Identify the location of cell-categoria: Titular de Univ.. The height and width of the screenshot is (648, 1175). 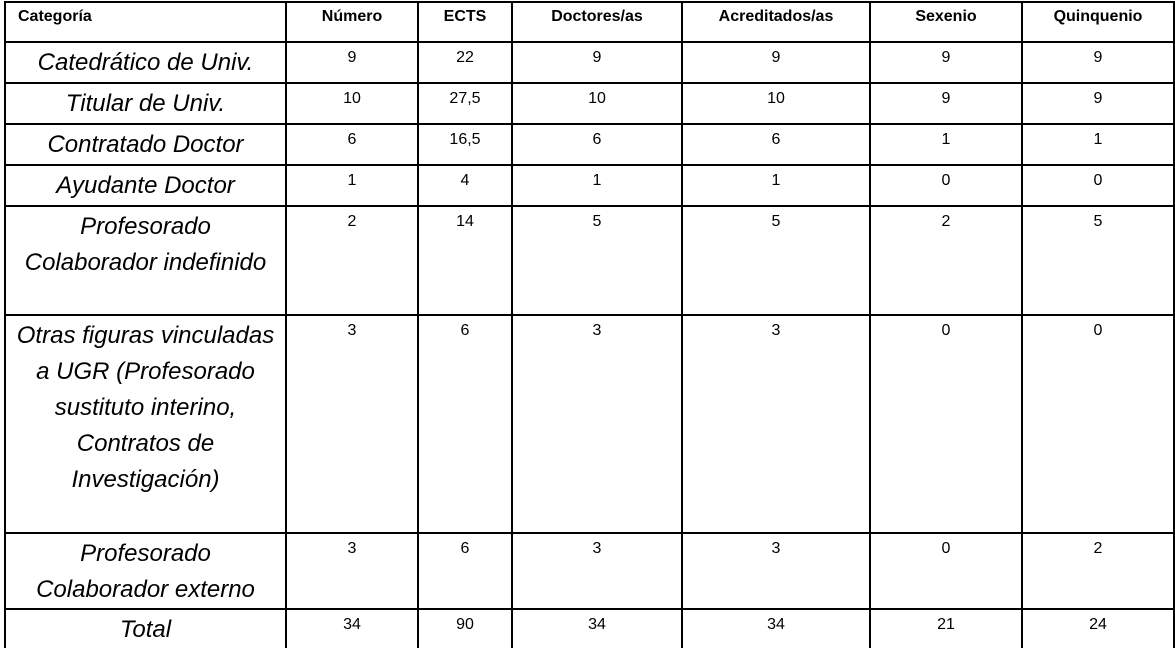
(145, 103).